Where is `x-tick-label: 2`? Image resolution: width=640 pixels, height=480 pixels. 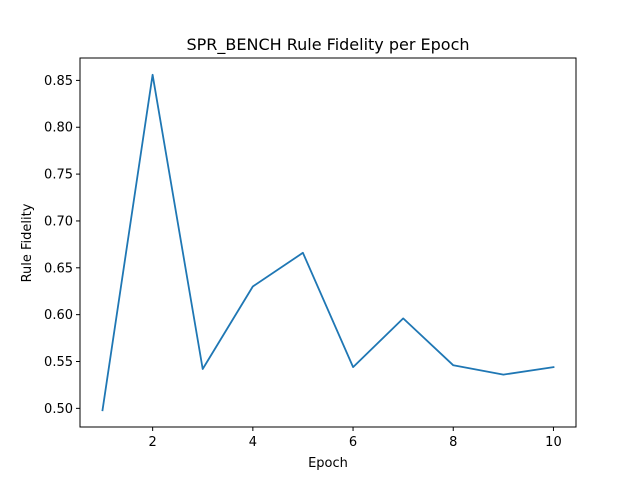 x-tick-label: 2 is located at coordinates (153, 442).